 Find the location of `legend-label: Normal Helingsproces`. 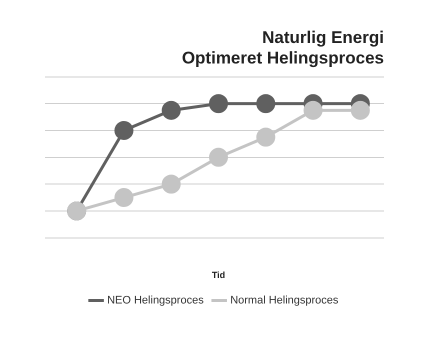

legend-label: Normal Helingsproces is located at coordinates (284, 300).